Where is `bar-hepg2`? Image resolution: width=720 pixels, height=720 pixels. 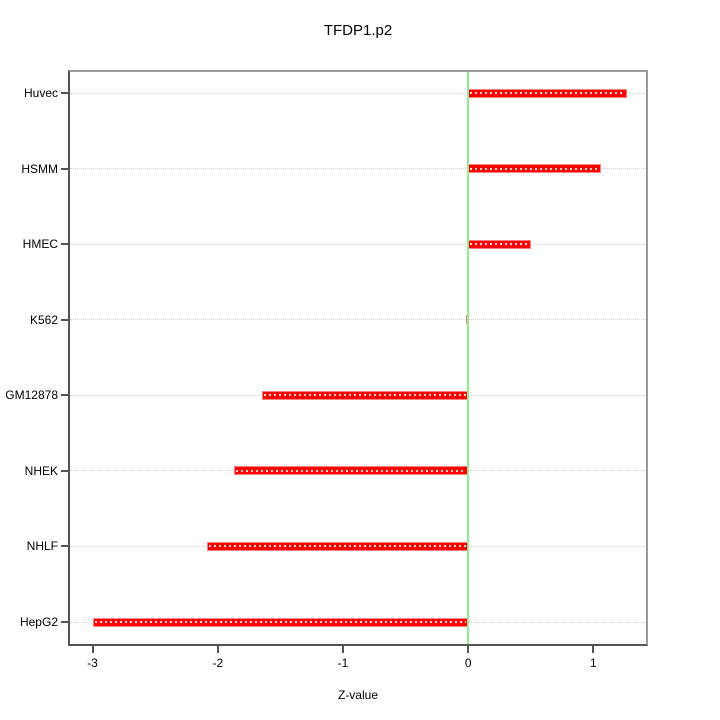
bar-hepg2 is located at coordinates (280, 622).